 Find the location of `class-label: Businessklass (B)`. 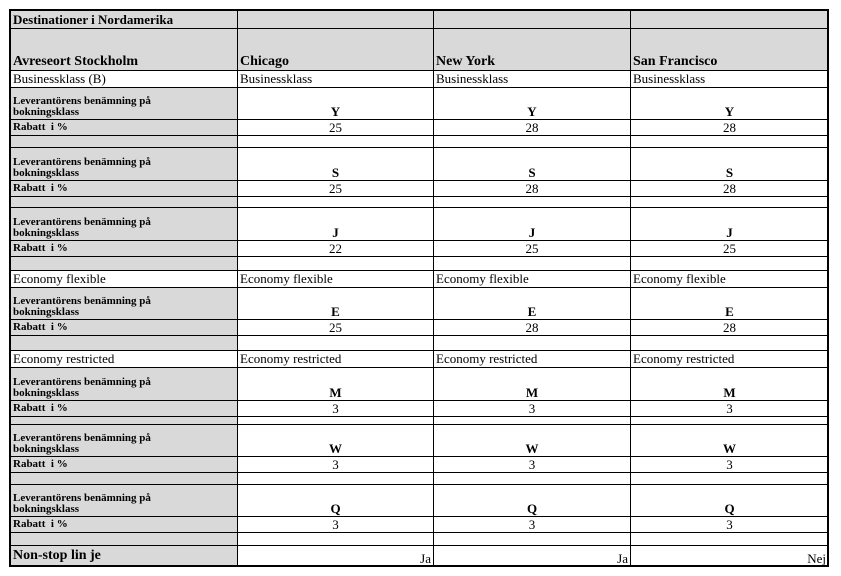

class-label: Businessklass (B) is located at coordinates (124, 79).